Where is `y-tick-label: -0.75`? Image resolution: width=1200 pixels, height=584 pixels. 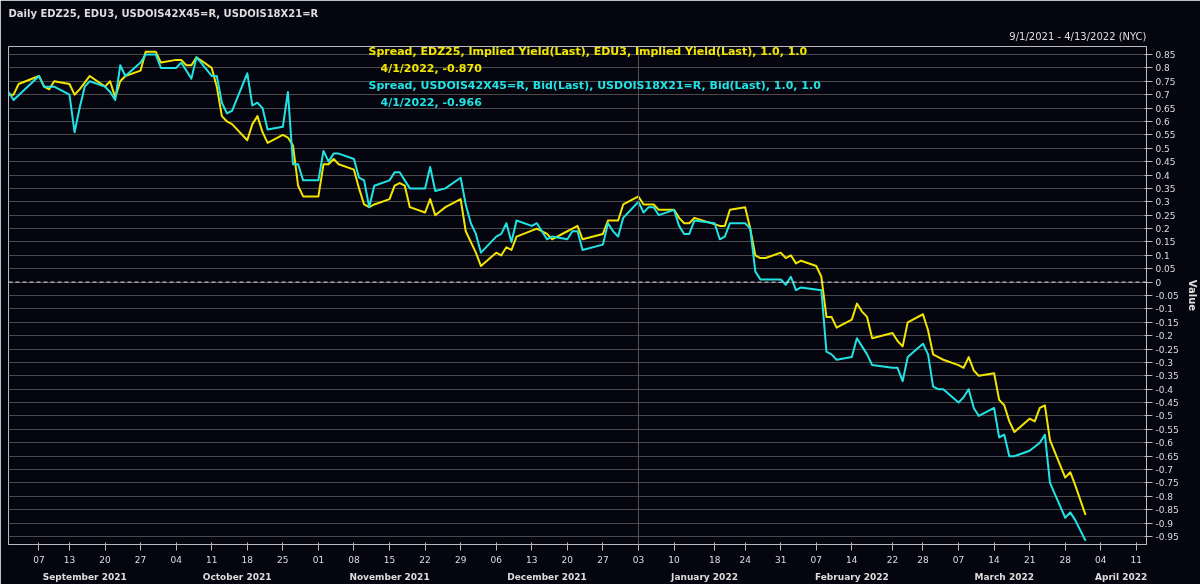 y-tick-label: -0.75 is located at coordinates (1167, 483).